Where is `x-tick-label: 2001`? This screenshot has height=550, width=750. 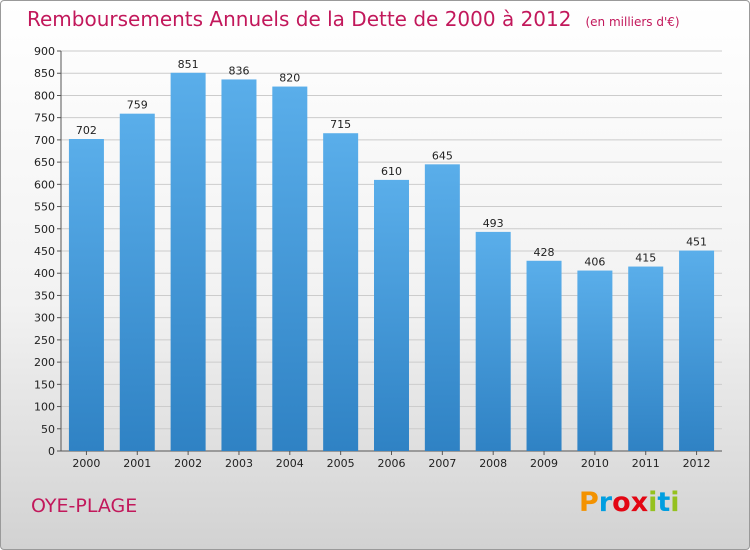 x-tick-label: 2001 is located at coordinates (137, 463).